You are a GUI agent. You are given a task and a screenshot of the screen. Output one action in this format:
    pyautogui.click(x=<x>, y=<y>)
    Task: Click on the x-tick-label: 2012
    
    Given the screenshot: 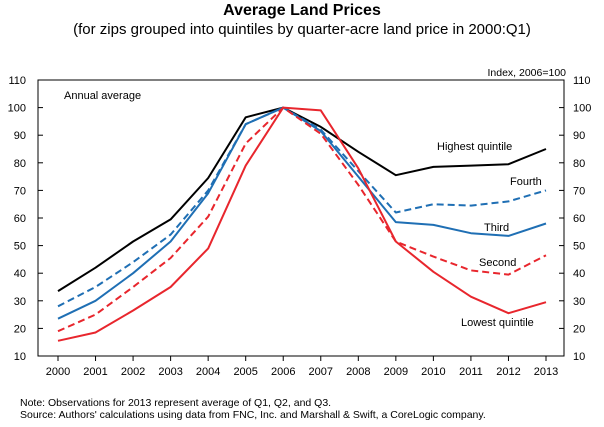 What is the action you would take?
    pyautogui.click(x=508, y=372)
    